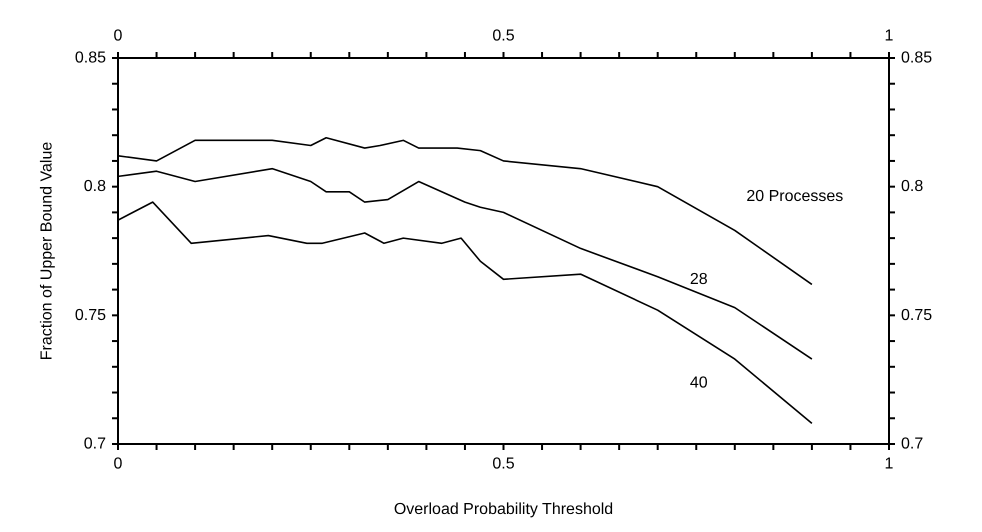 This screenshot has height=532, width=982. I want to click on x-axis-title: Overload Probability Threshold, so click(504, 509).